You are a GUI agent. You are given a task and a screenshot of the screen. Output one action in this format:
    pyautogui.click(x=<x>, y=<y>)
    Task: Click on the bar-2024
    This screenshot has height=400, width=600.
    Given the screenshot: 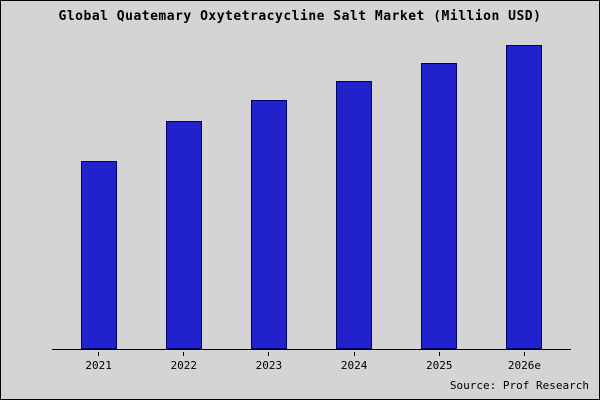 What is the action you would take?
    pyautogui.click(x=354, y=215)
    